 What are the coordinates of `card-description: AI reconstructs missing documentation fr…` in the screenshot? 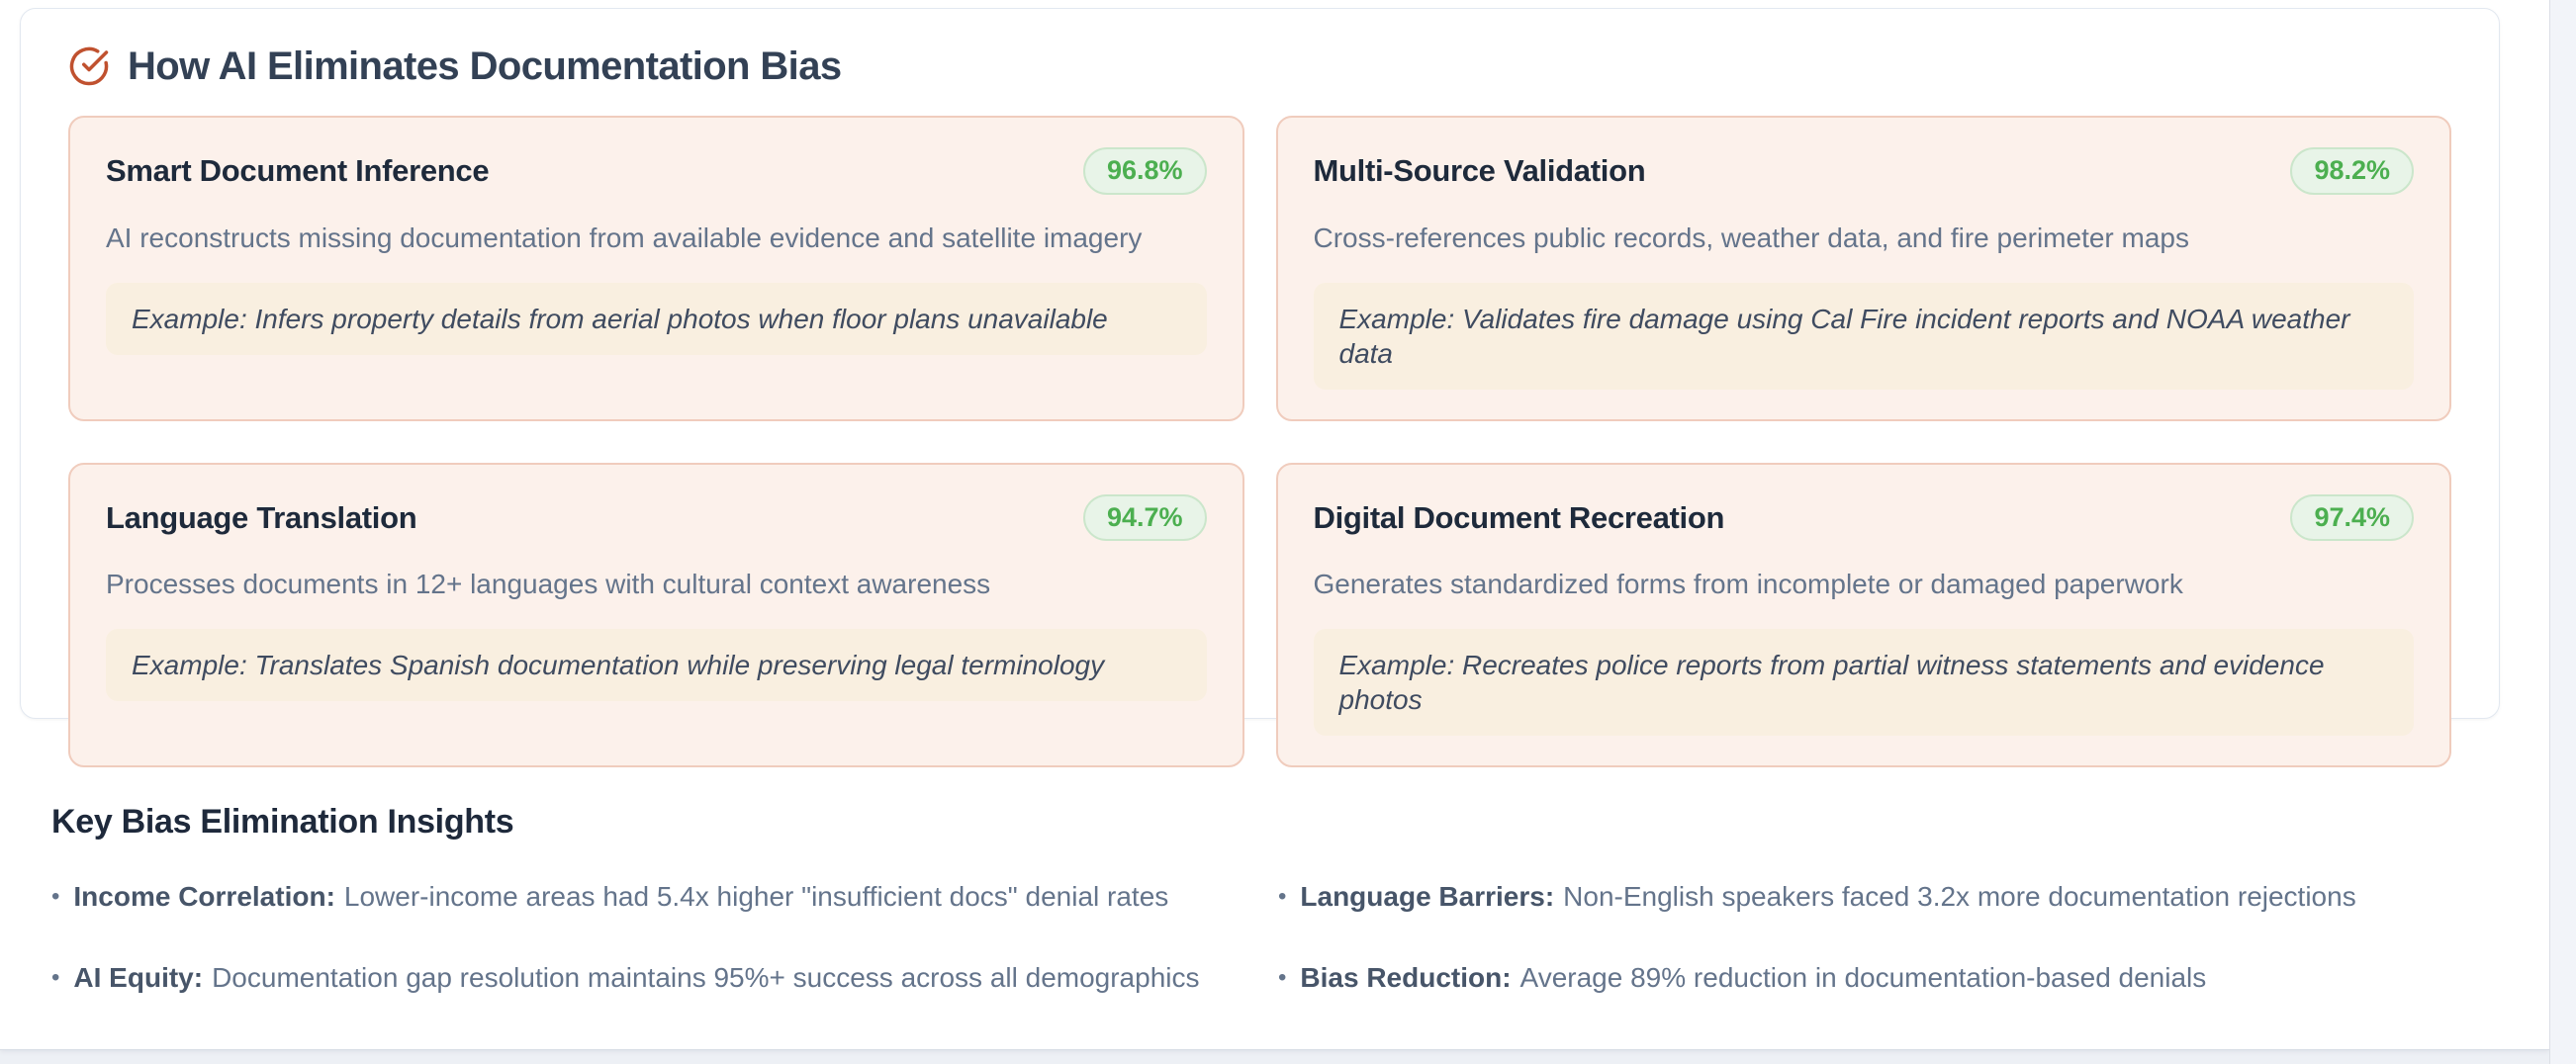 It's located at (624, 237).